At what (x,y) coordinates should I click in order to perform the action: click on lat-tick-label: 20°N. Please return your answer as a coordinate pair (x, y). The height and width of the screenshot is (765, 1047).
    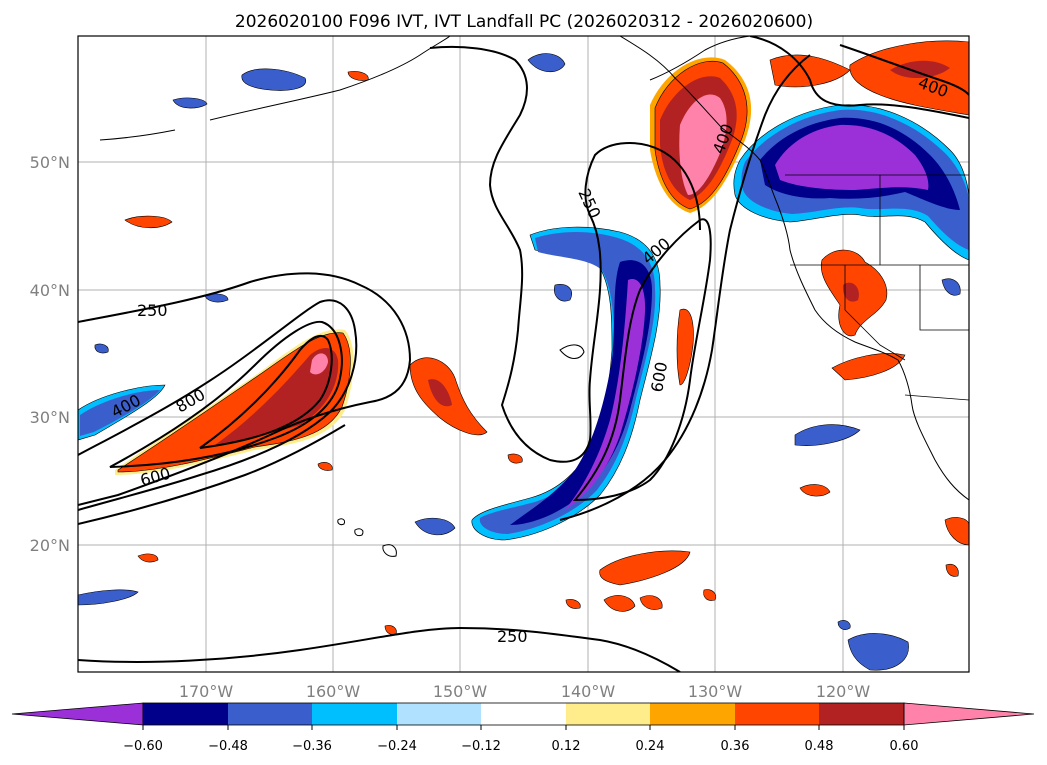
    Looking at the image, I should click on (50, 545).